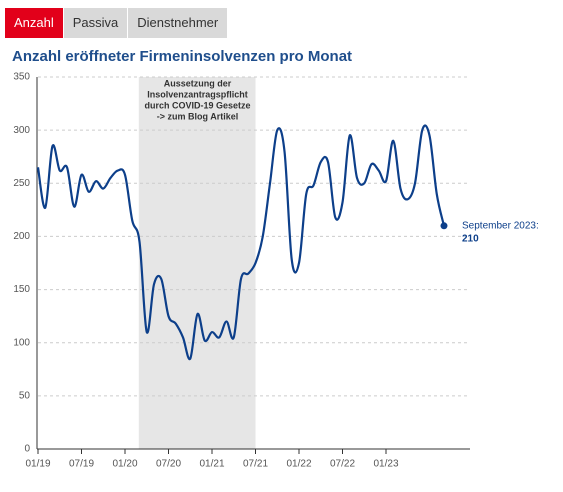  What do you see at coordinates (168, 464) in the screenshot?
I see `x-tick-label: 07/20` at bounding box center [168, 464].